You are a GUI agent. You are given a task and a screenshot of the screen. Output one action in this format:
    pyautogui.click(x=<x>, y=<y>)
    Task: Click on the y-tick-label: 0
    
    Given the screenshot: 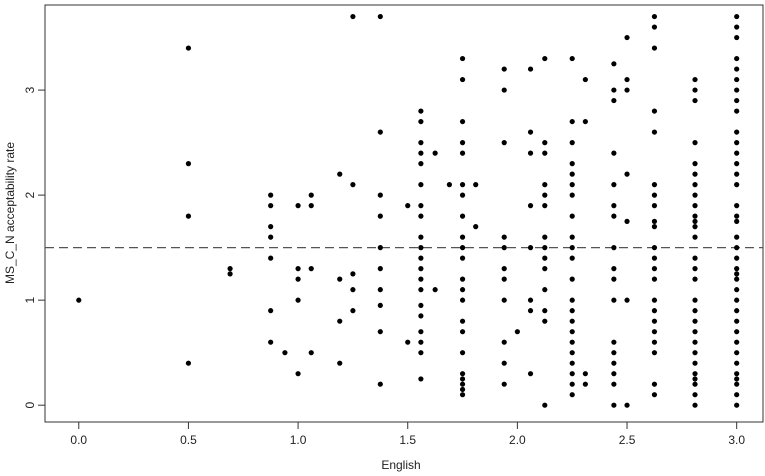 What is the action you would take?
    pyautogui.click(x=30, y=405)
    